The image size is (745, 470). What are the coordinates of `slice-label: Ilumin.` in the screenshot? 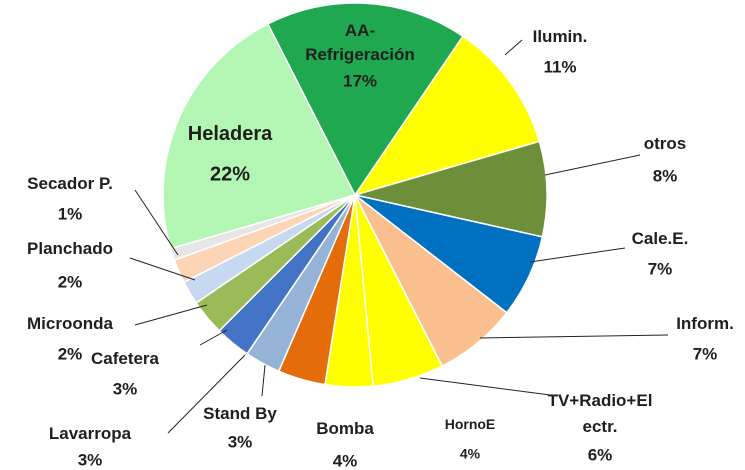 It's located at (560, 36).